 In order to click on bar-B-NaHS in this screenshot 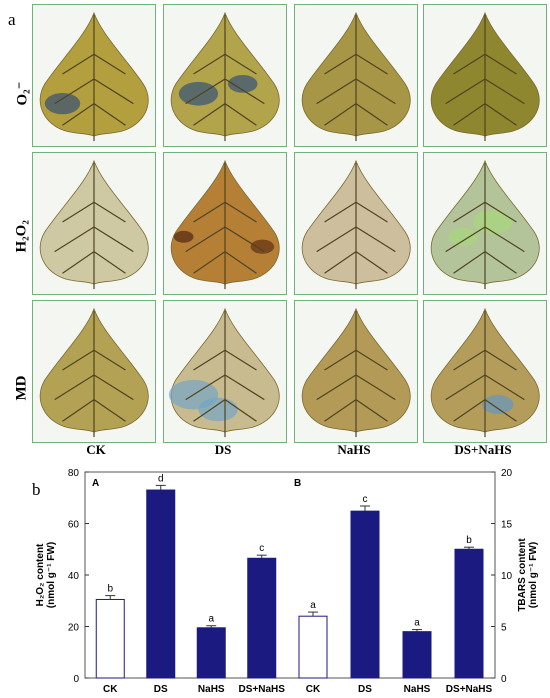, I will do `click(417, 655)`.